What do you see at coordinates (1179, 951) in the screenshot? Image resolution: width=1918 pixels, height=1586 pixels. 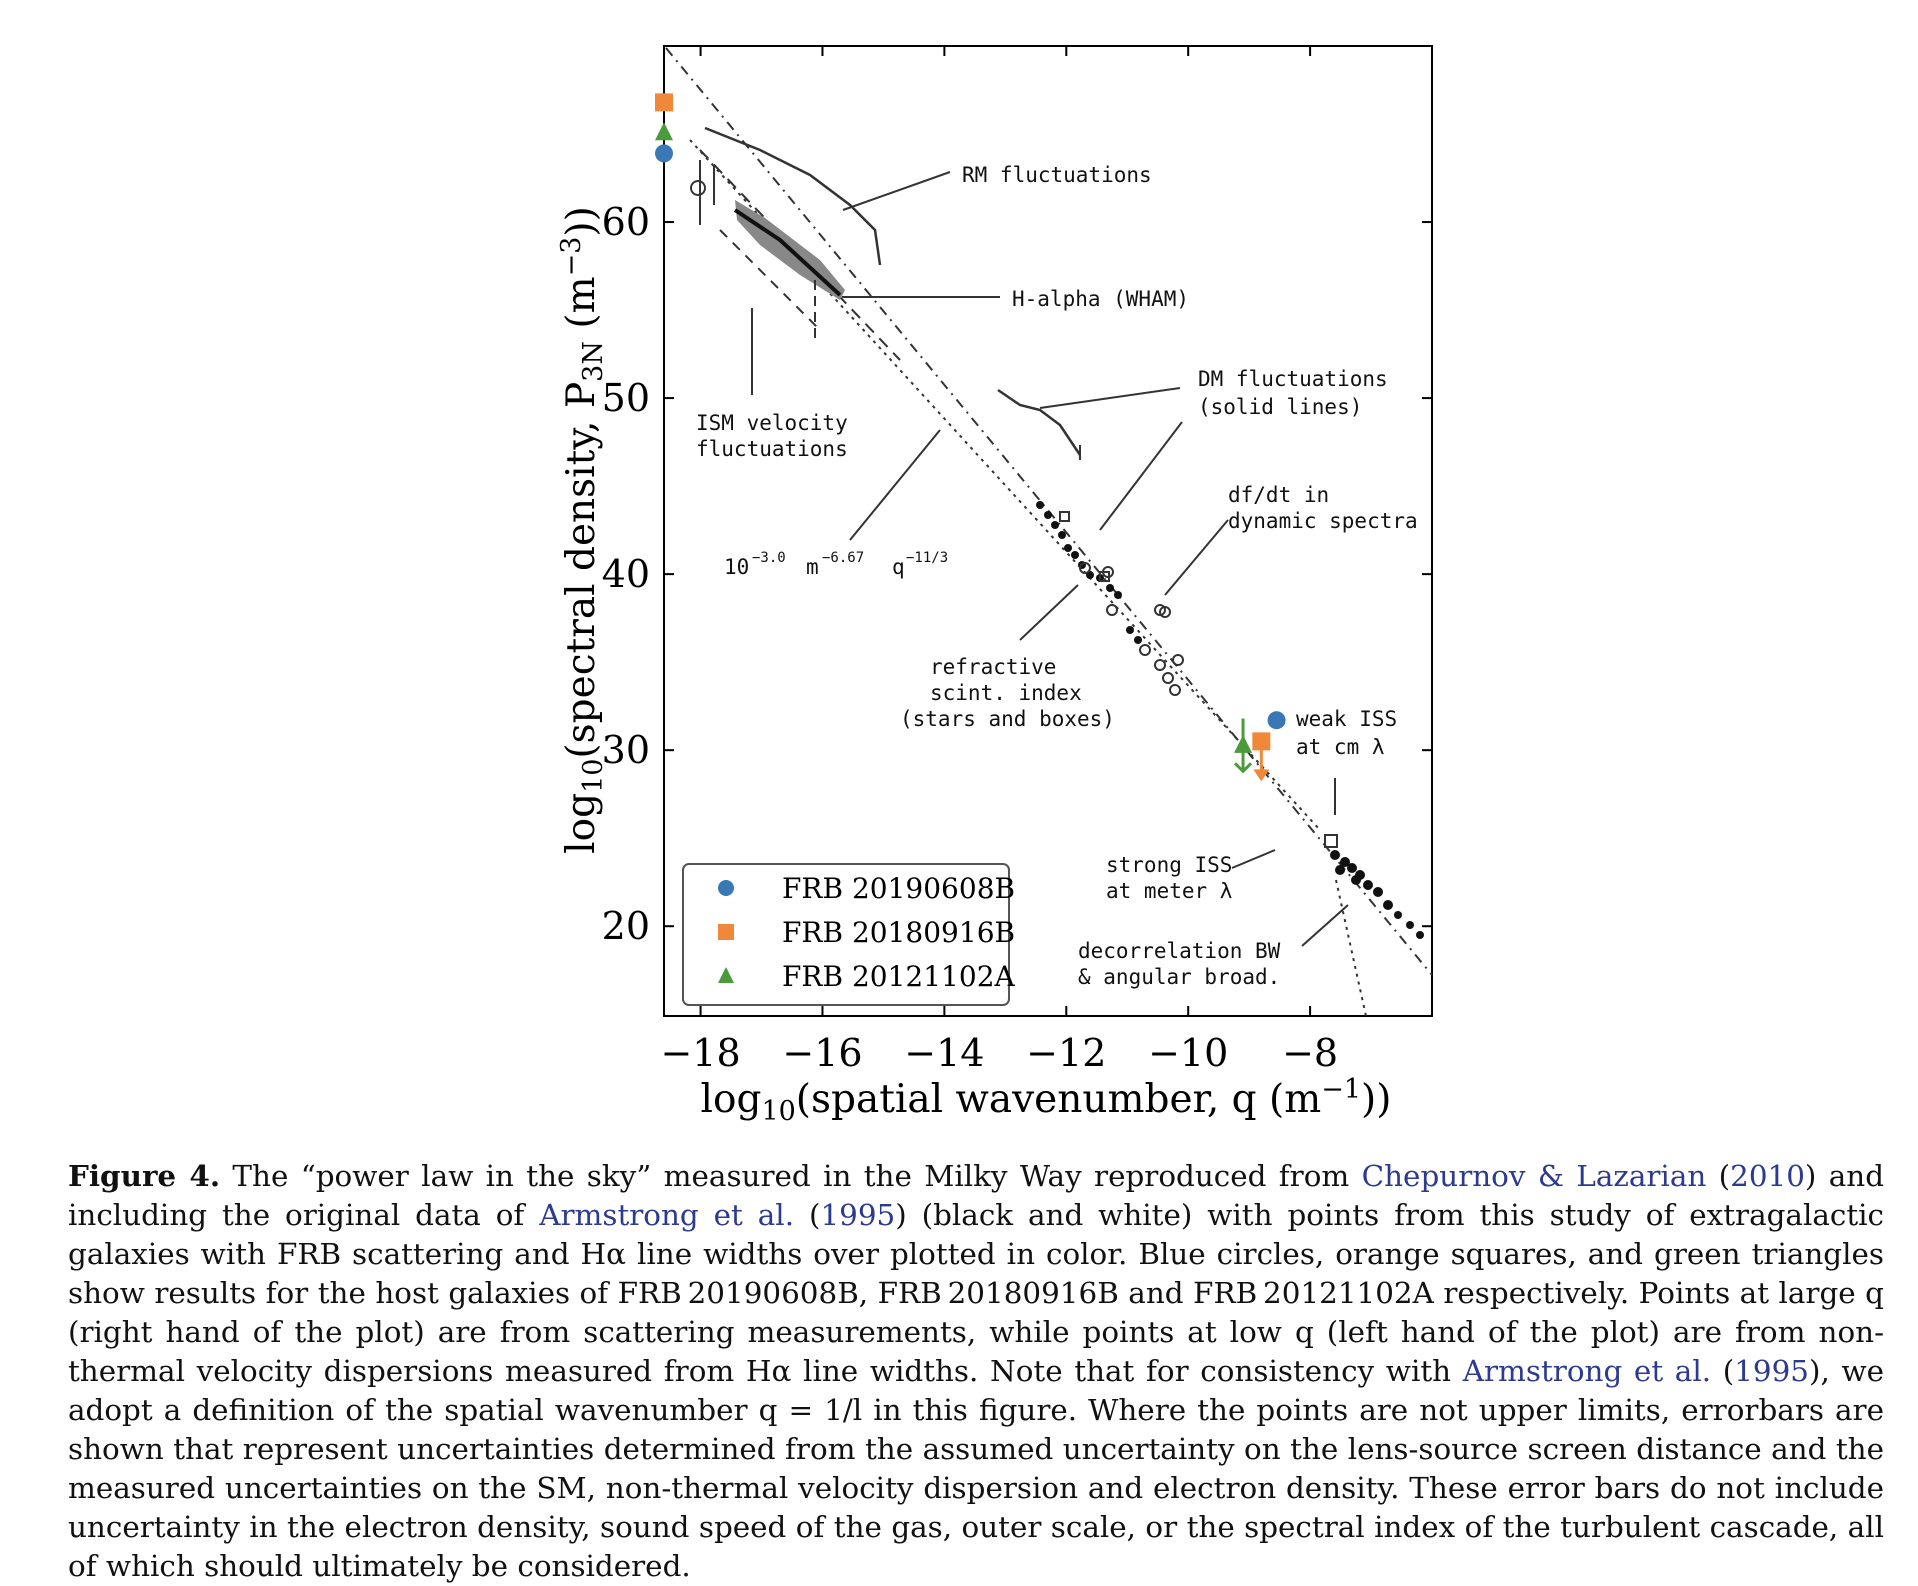 I see `annotation-decorr-1: decorrelation BW` at bounding box center [1179, 951].